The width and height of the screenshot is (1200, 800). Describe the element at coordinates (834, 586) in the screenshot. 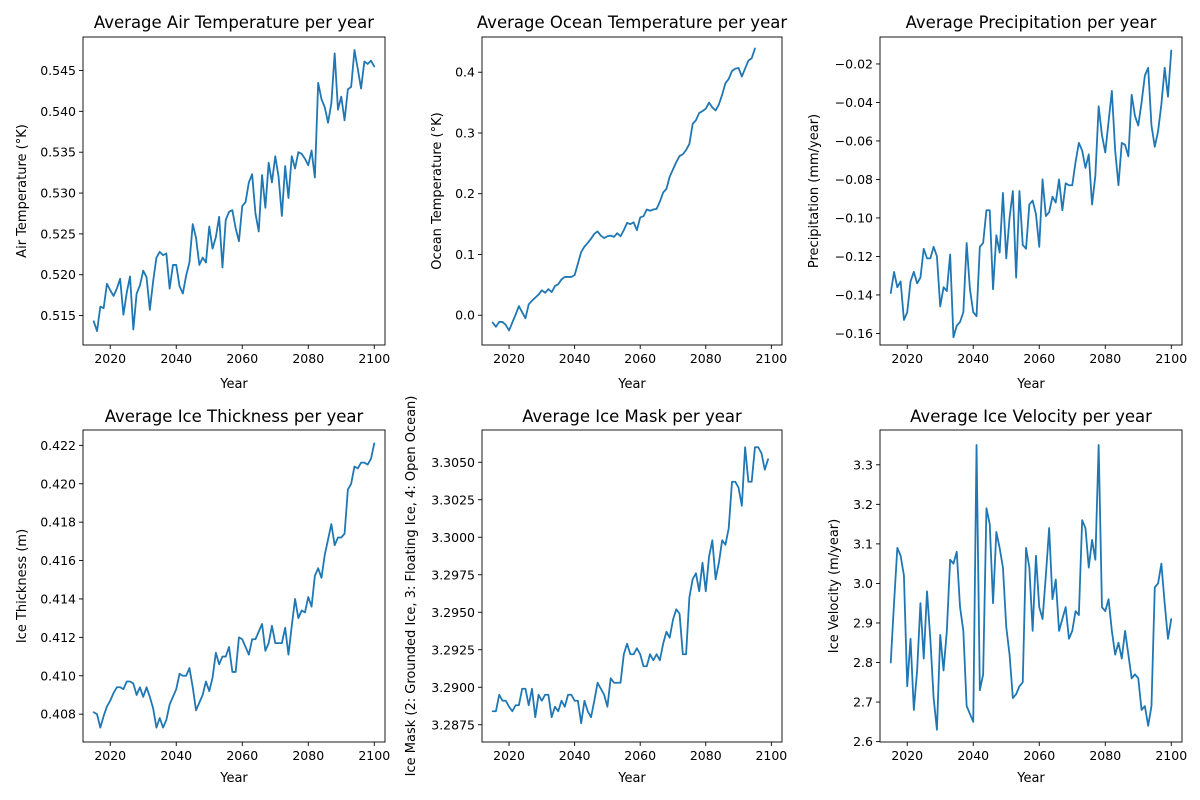

I see `y-axis-label: Ice Velocity (m/year)` at that location.